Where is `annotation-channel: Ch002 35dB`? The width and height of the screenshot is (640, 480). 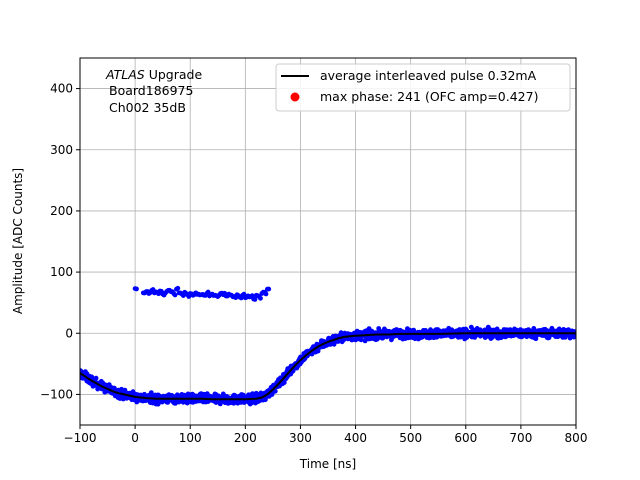 annotation-channel: Ch002 35dB is located at coordinates (147, 107).